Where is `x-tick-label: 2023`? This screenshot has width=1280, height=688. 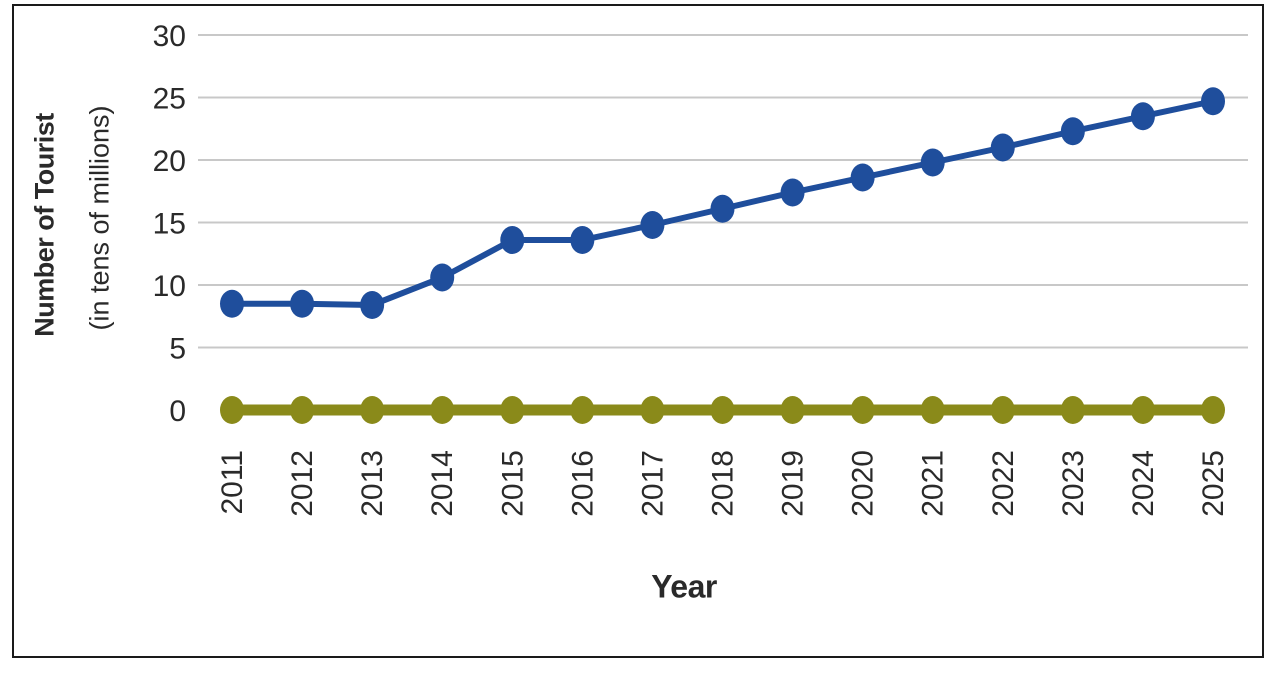
x-tick-label: 2023 is located at coordinates (1073, 483).